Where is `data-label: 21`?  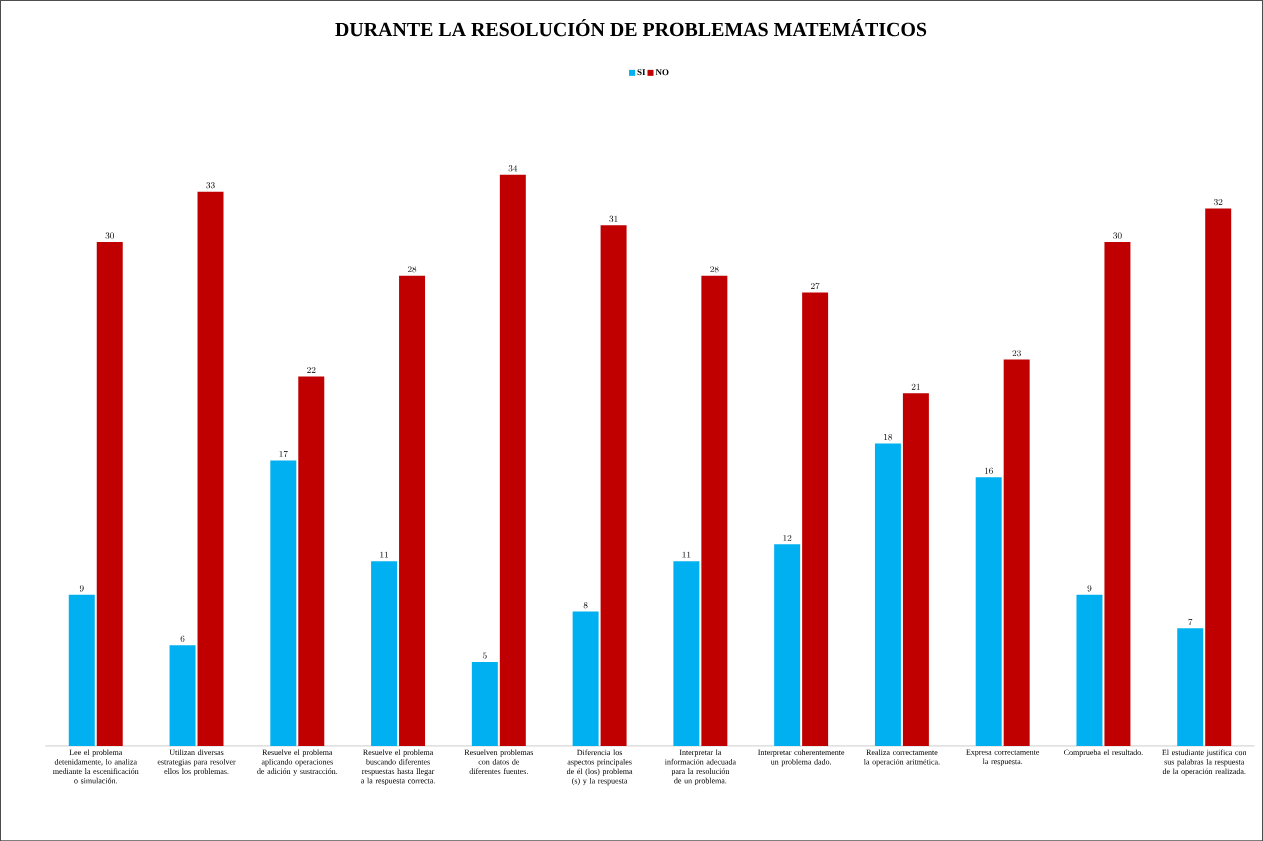
data-label: 21 is located at coordinates (915, 386).